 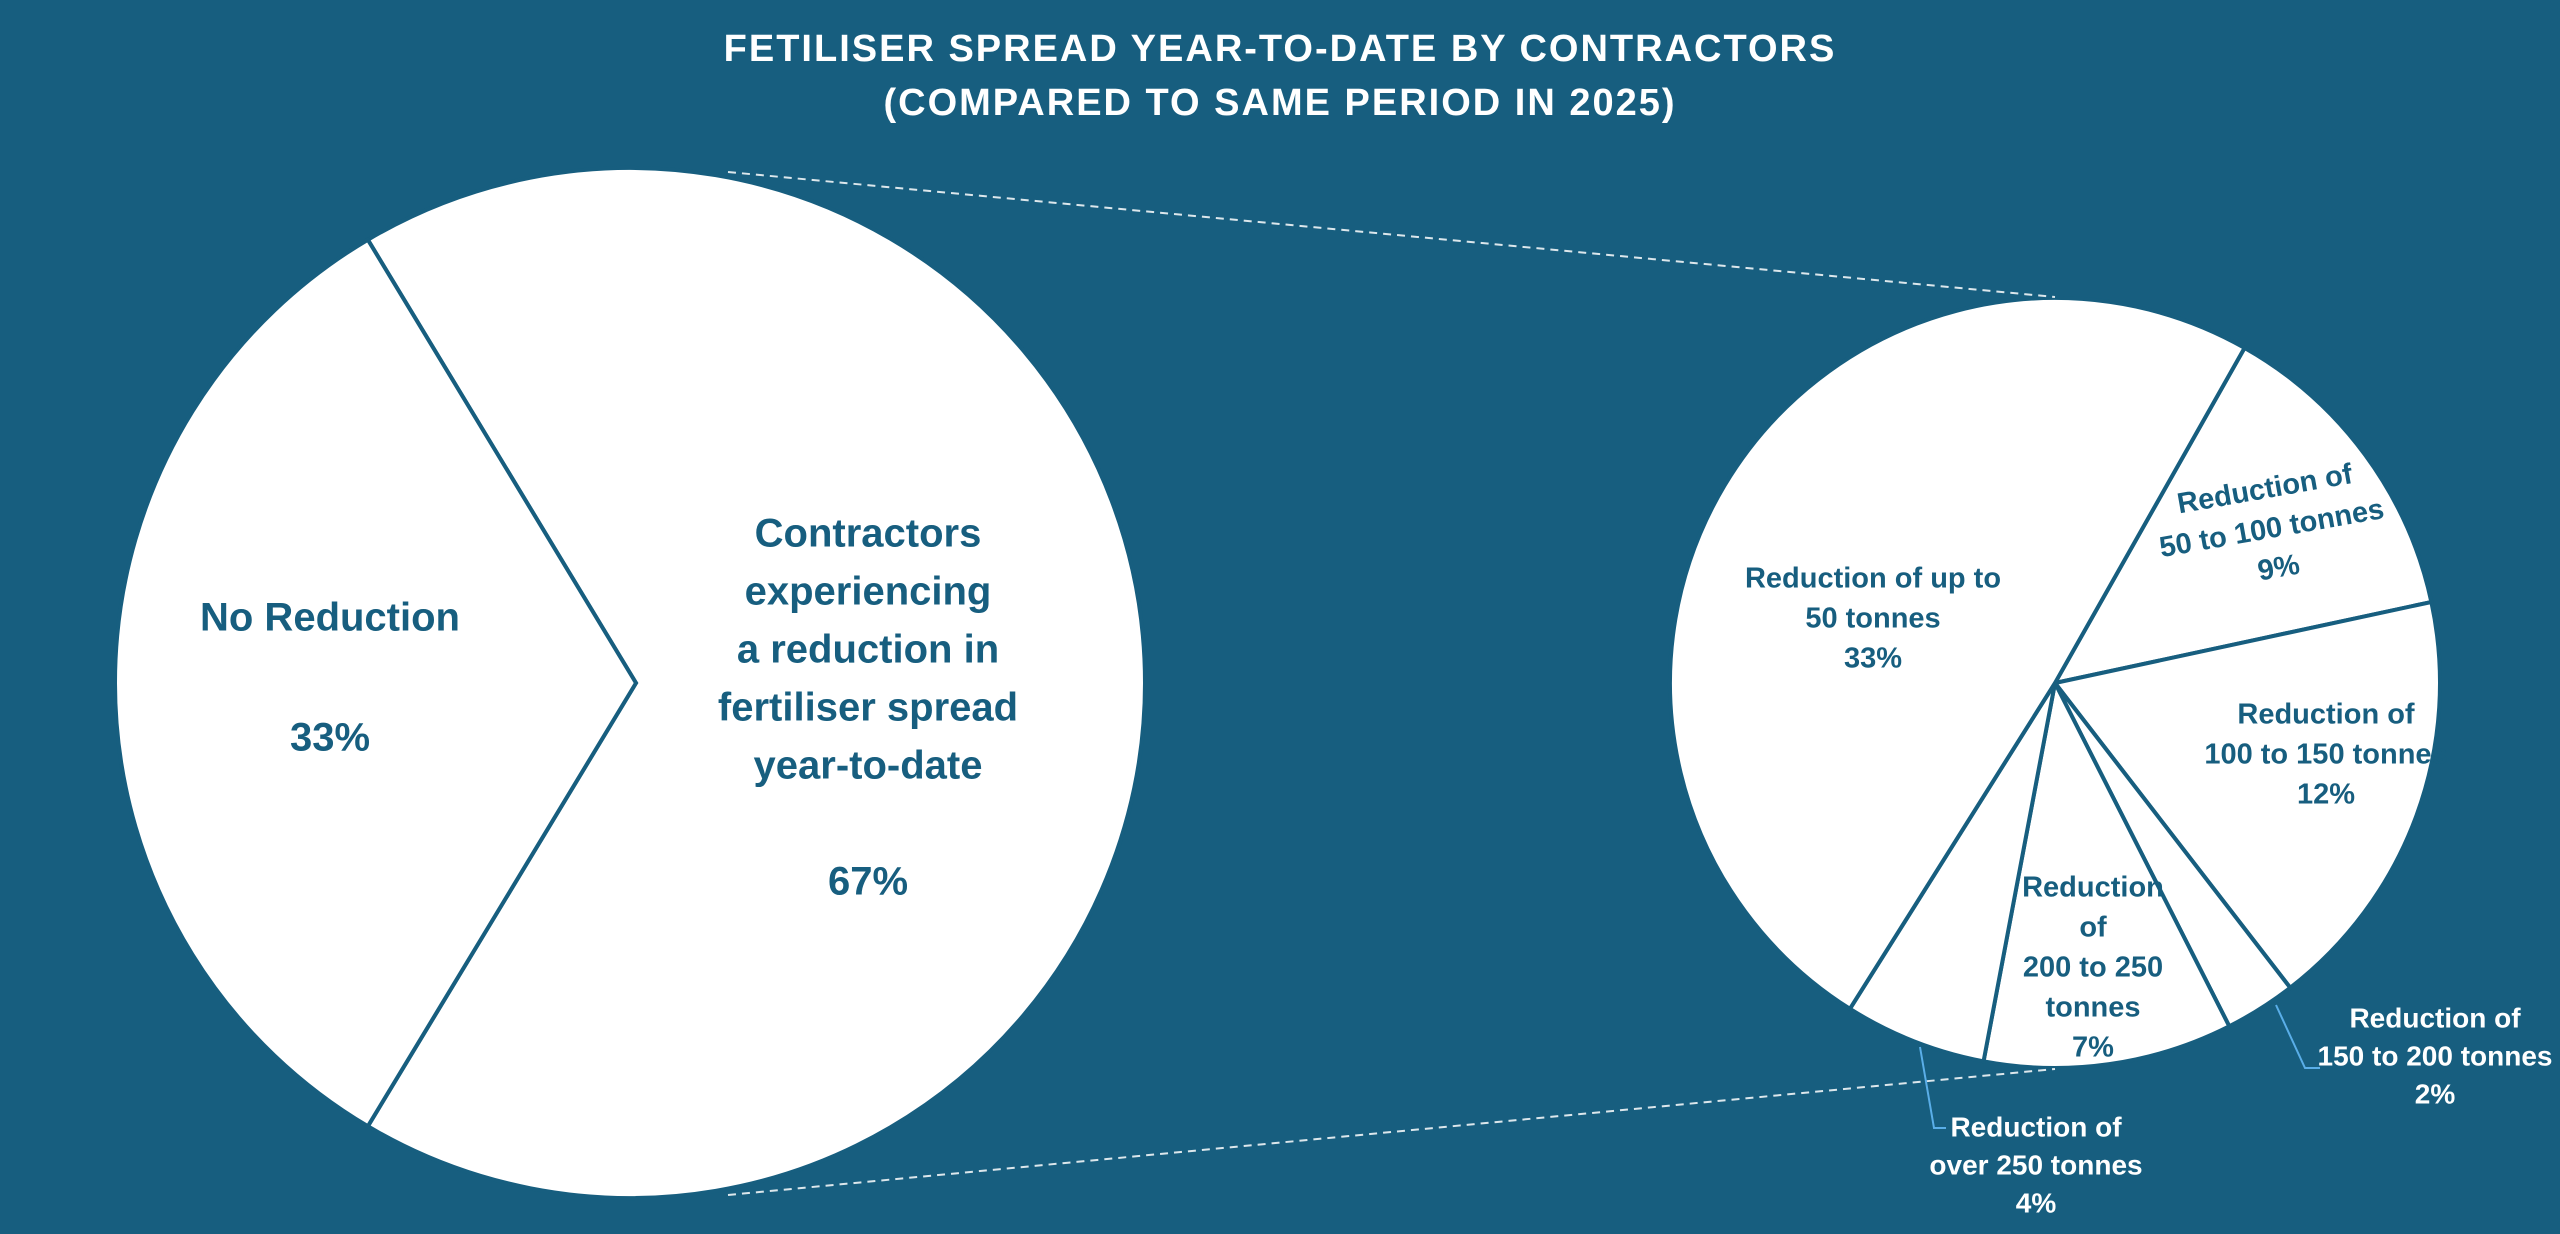 What do you see at coordinates (330, 738) in the screenshot?
I see `label-no-reduction-line-3: 33%` at bounding box center [330, 738].